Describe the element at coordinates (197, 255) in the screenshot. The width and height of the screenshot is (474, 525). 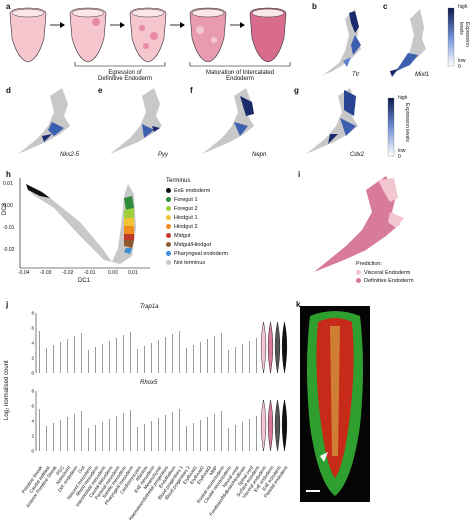
I see `legend-item: Pharyngeal endoderm` at that location.